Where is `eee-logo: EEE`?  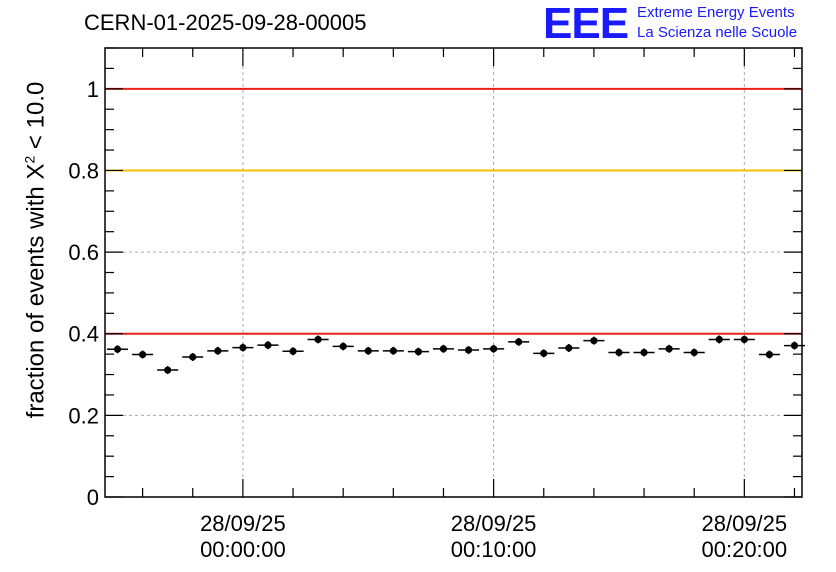
eee-logo: EEE is located at coordinates (586, 24).